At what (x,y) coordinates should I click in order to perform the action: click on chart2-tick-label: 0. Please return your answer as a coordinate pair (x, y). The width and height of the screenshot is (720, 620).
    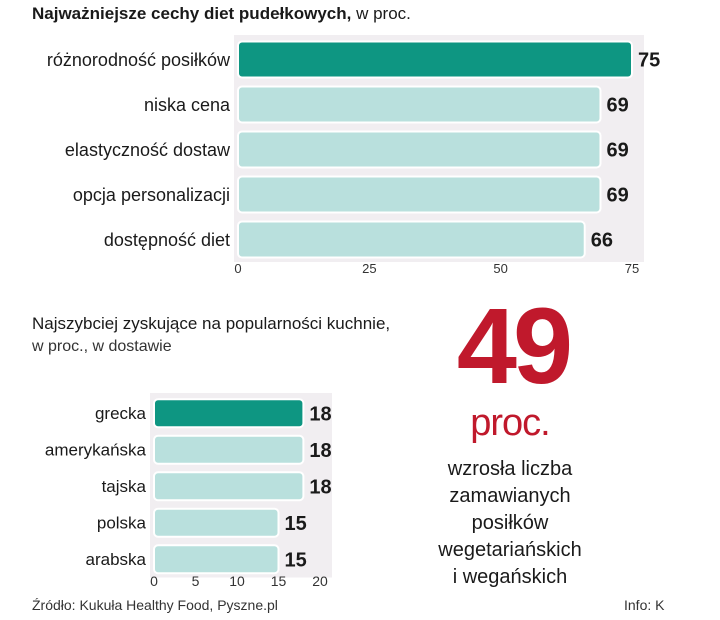
    Looking at the image, I should click on (154, 581).